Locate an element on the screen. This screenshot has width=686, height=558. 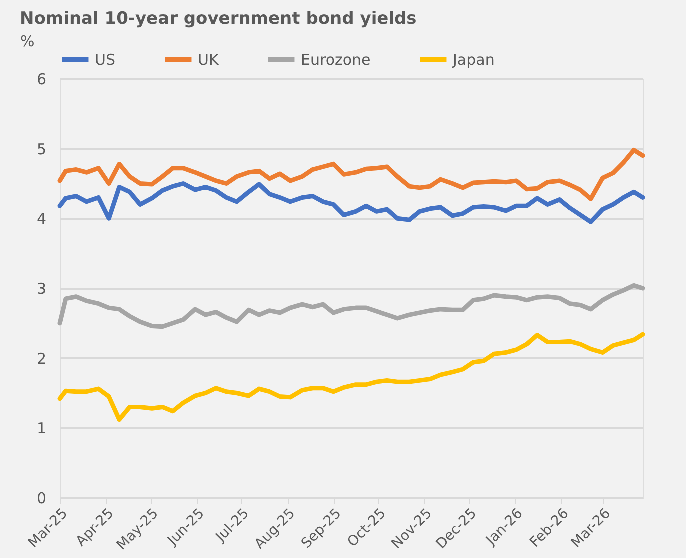
y-tick-label: 6 is located at coordinates (41, 79).